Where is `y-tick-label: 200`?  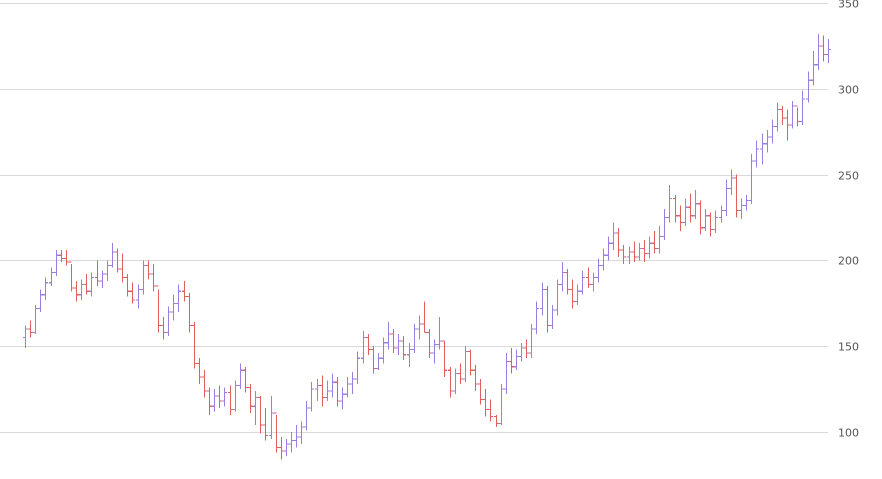 y-tick-label: 200 is located at coordinates (848, 261).